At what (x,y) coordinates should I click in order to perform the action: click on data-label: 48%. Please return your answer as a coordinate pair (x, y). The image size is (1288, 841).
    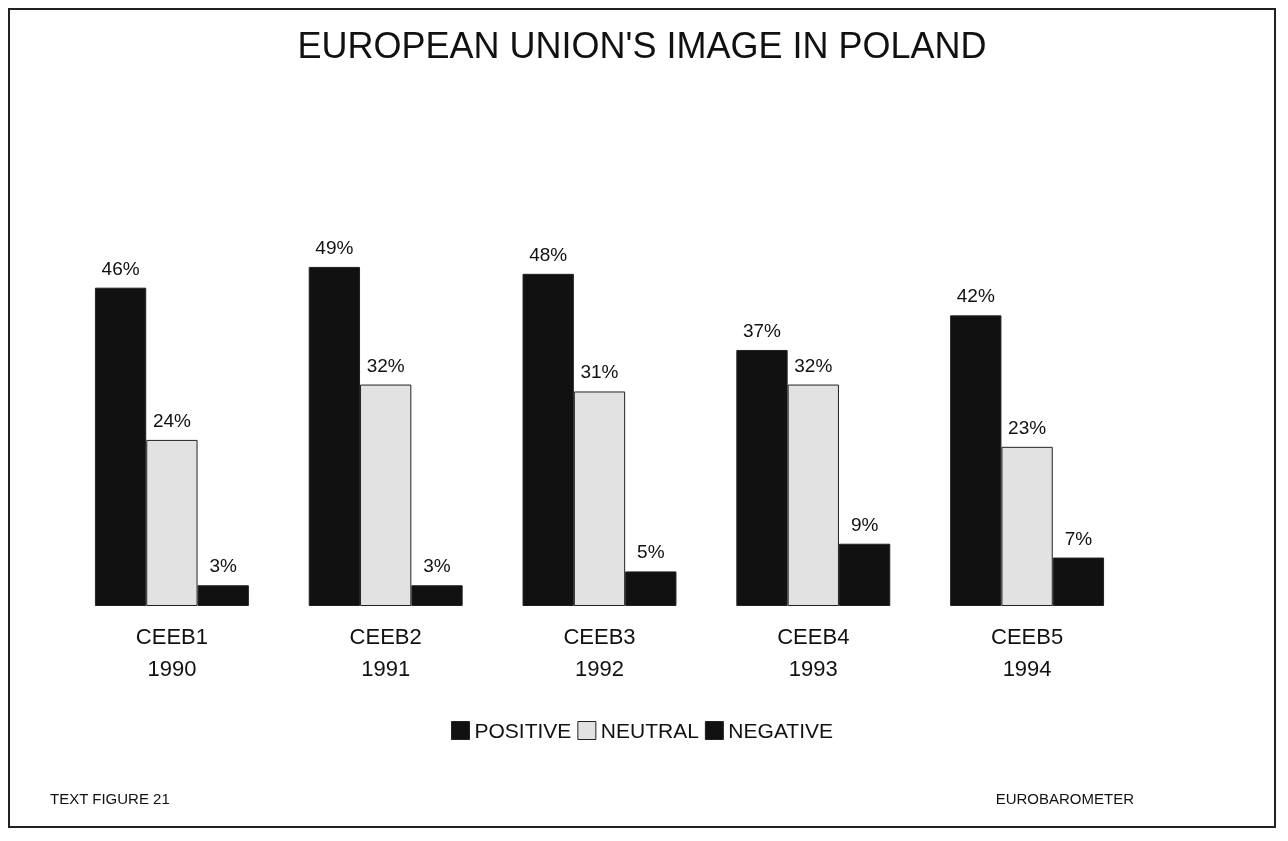
    Looking at the image, I should click on (548, 254).